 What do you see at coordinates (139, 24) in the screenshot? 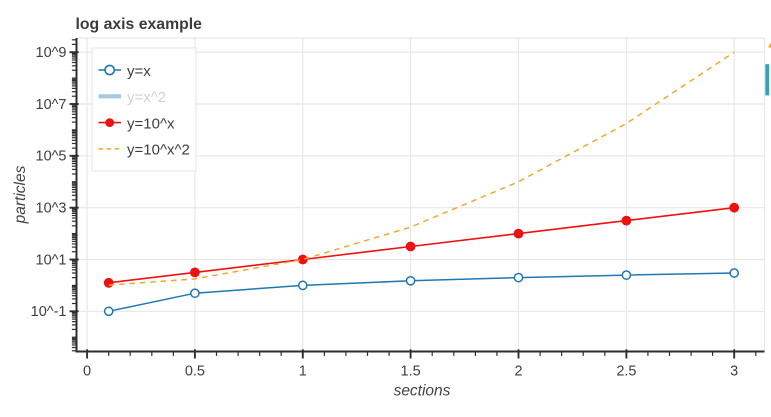
I see `svg-text: log axis example` at bounding box center [139, 24].